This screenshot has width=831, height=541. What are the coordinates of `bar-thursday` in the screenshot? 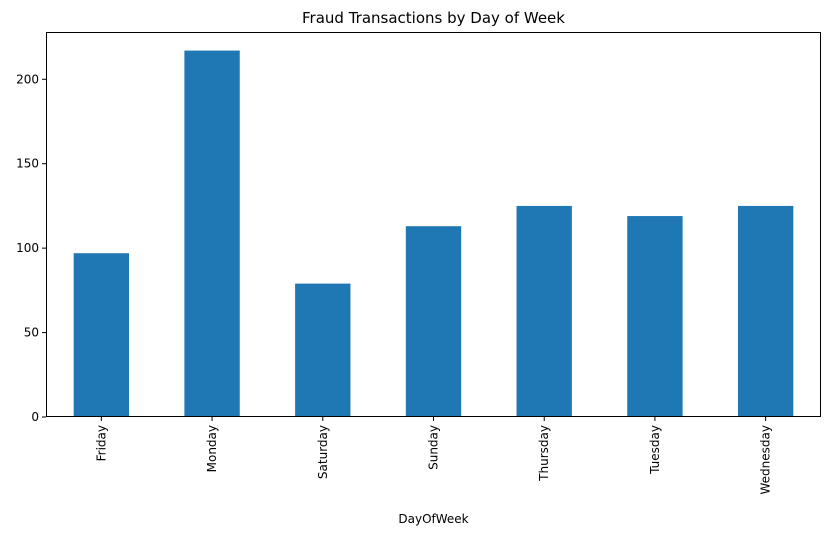 It's located at (544, 311).